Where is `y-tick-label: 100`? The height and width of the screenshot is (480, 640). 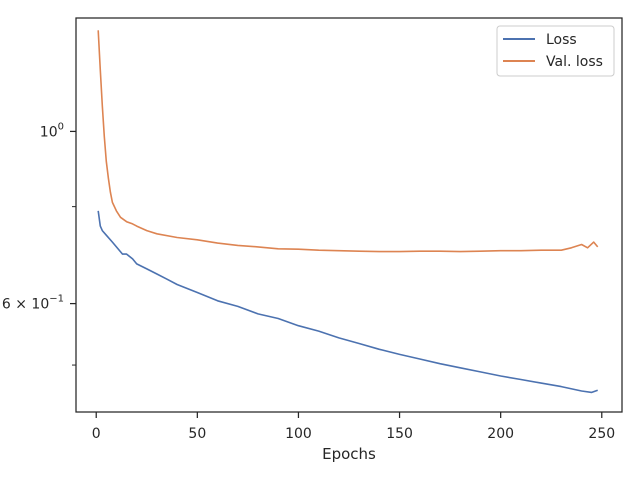
y-tick-label: 100 is located at coordinates (52, 130).